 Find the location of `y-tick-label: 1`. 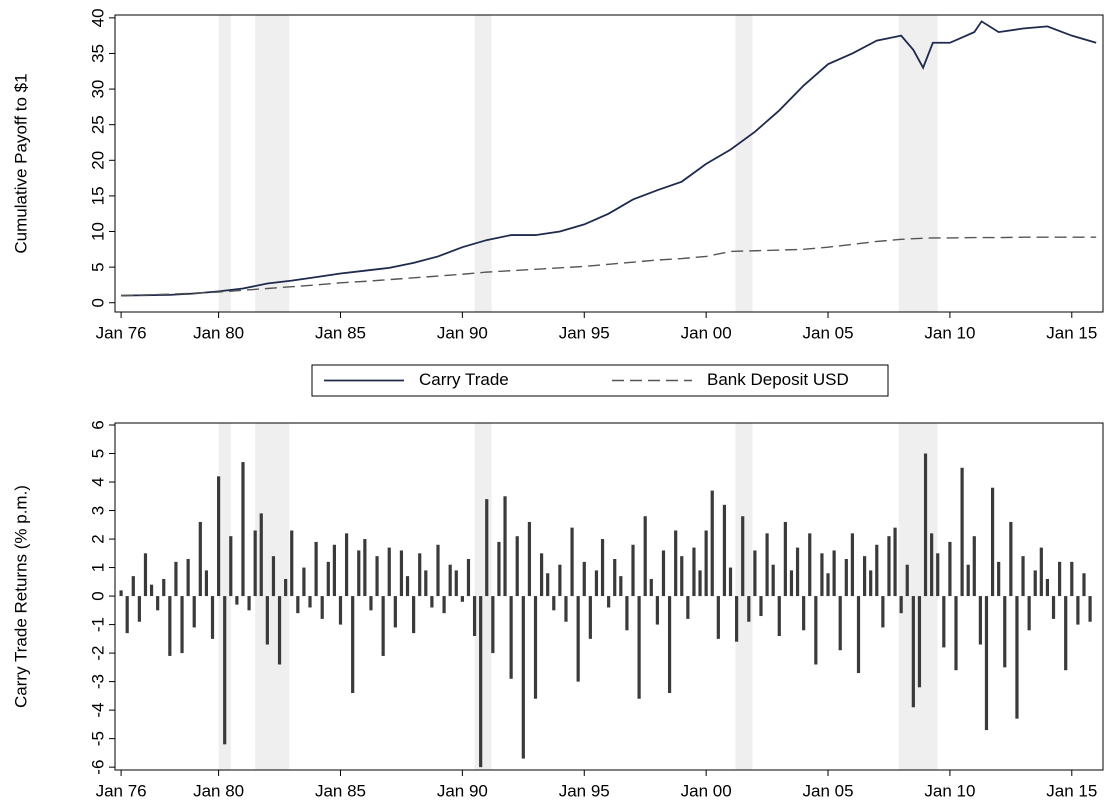

y-tick-label: 1 is located at coordinates (97, 567).